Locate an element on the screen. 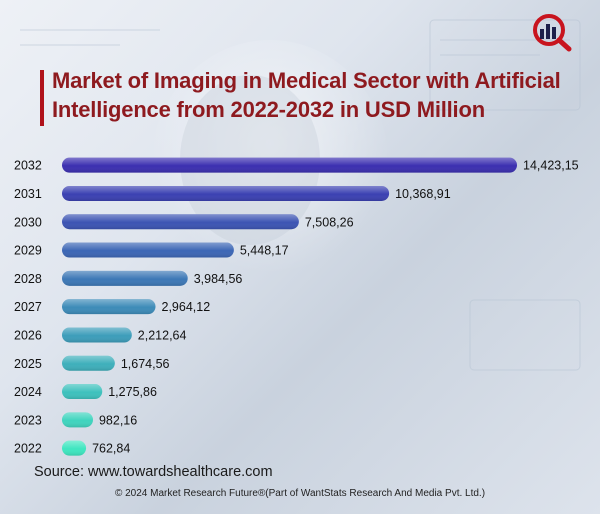 The width and height of the screenshot is (600, 514). value-label: 14,423,15 is located at coordinates (551, 166).